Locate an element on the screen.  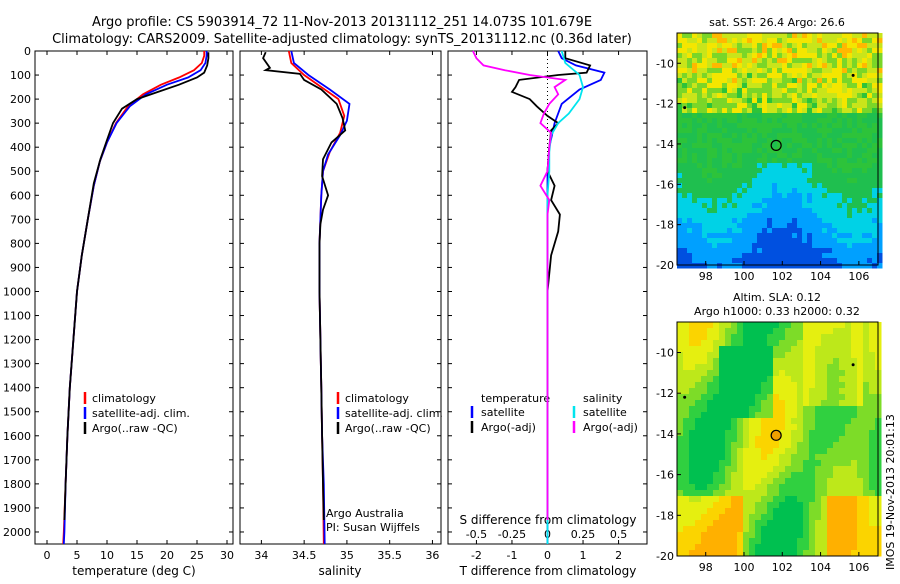
legend-title-salinity: salinity is located at coordinates (603, 398).